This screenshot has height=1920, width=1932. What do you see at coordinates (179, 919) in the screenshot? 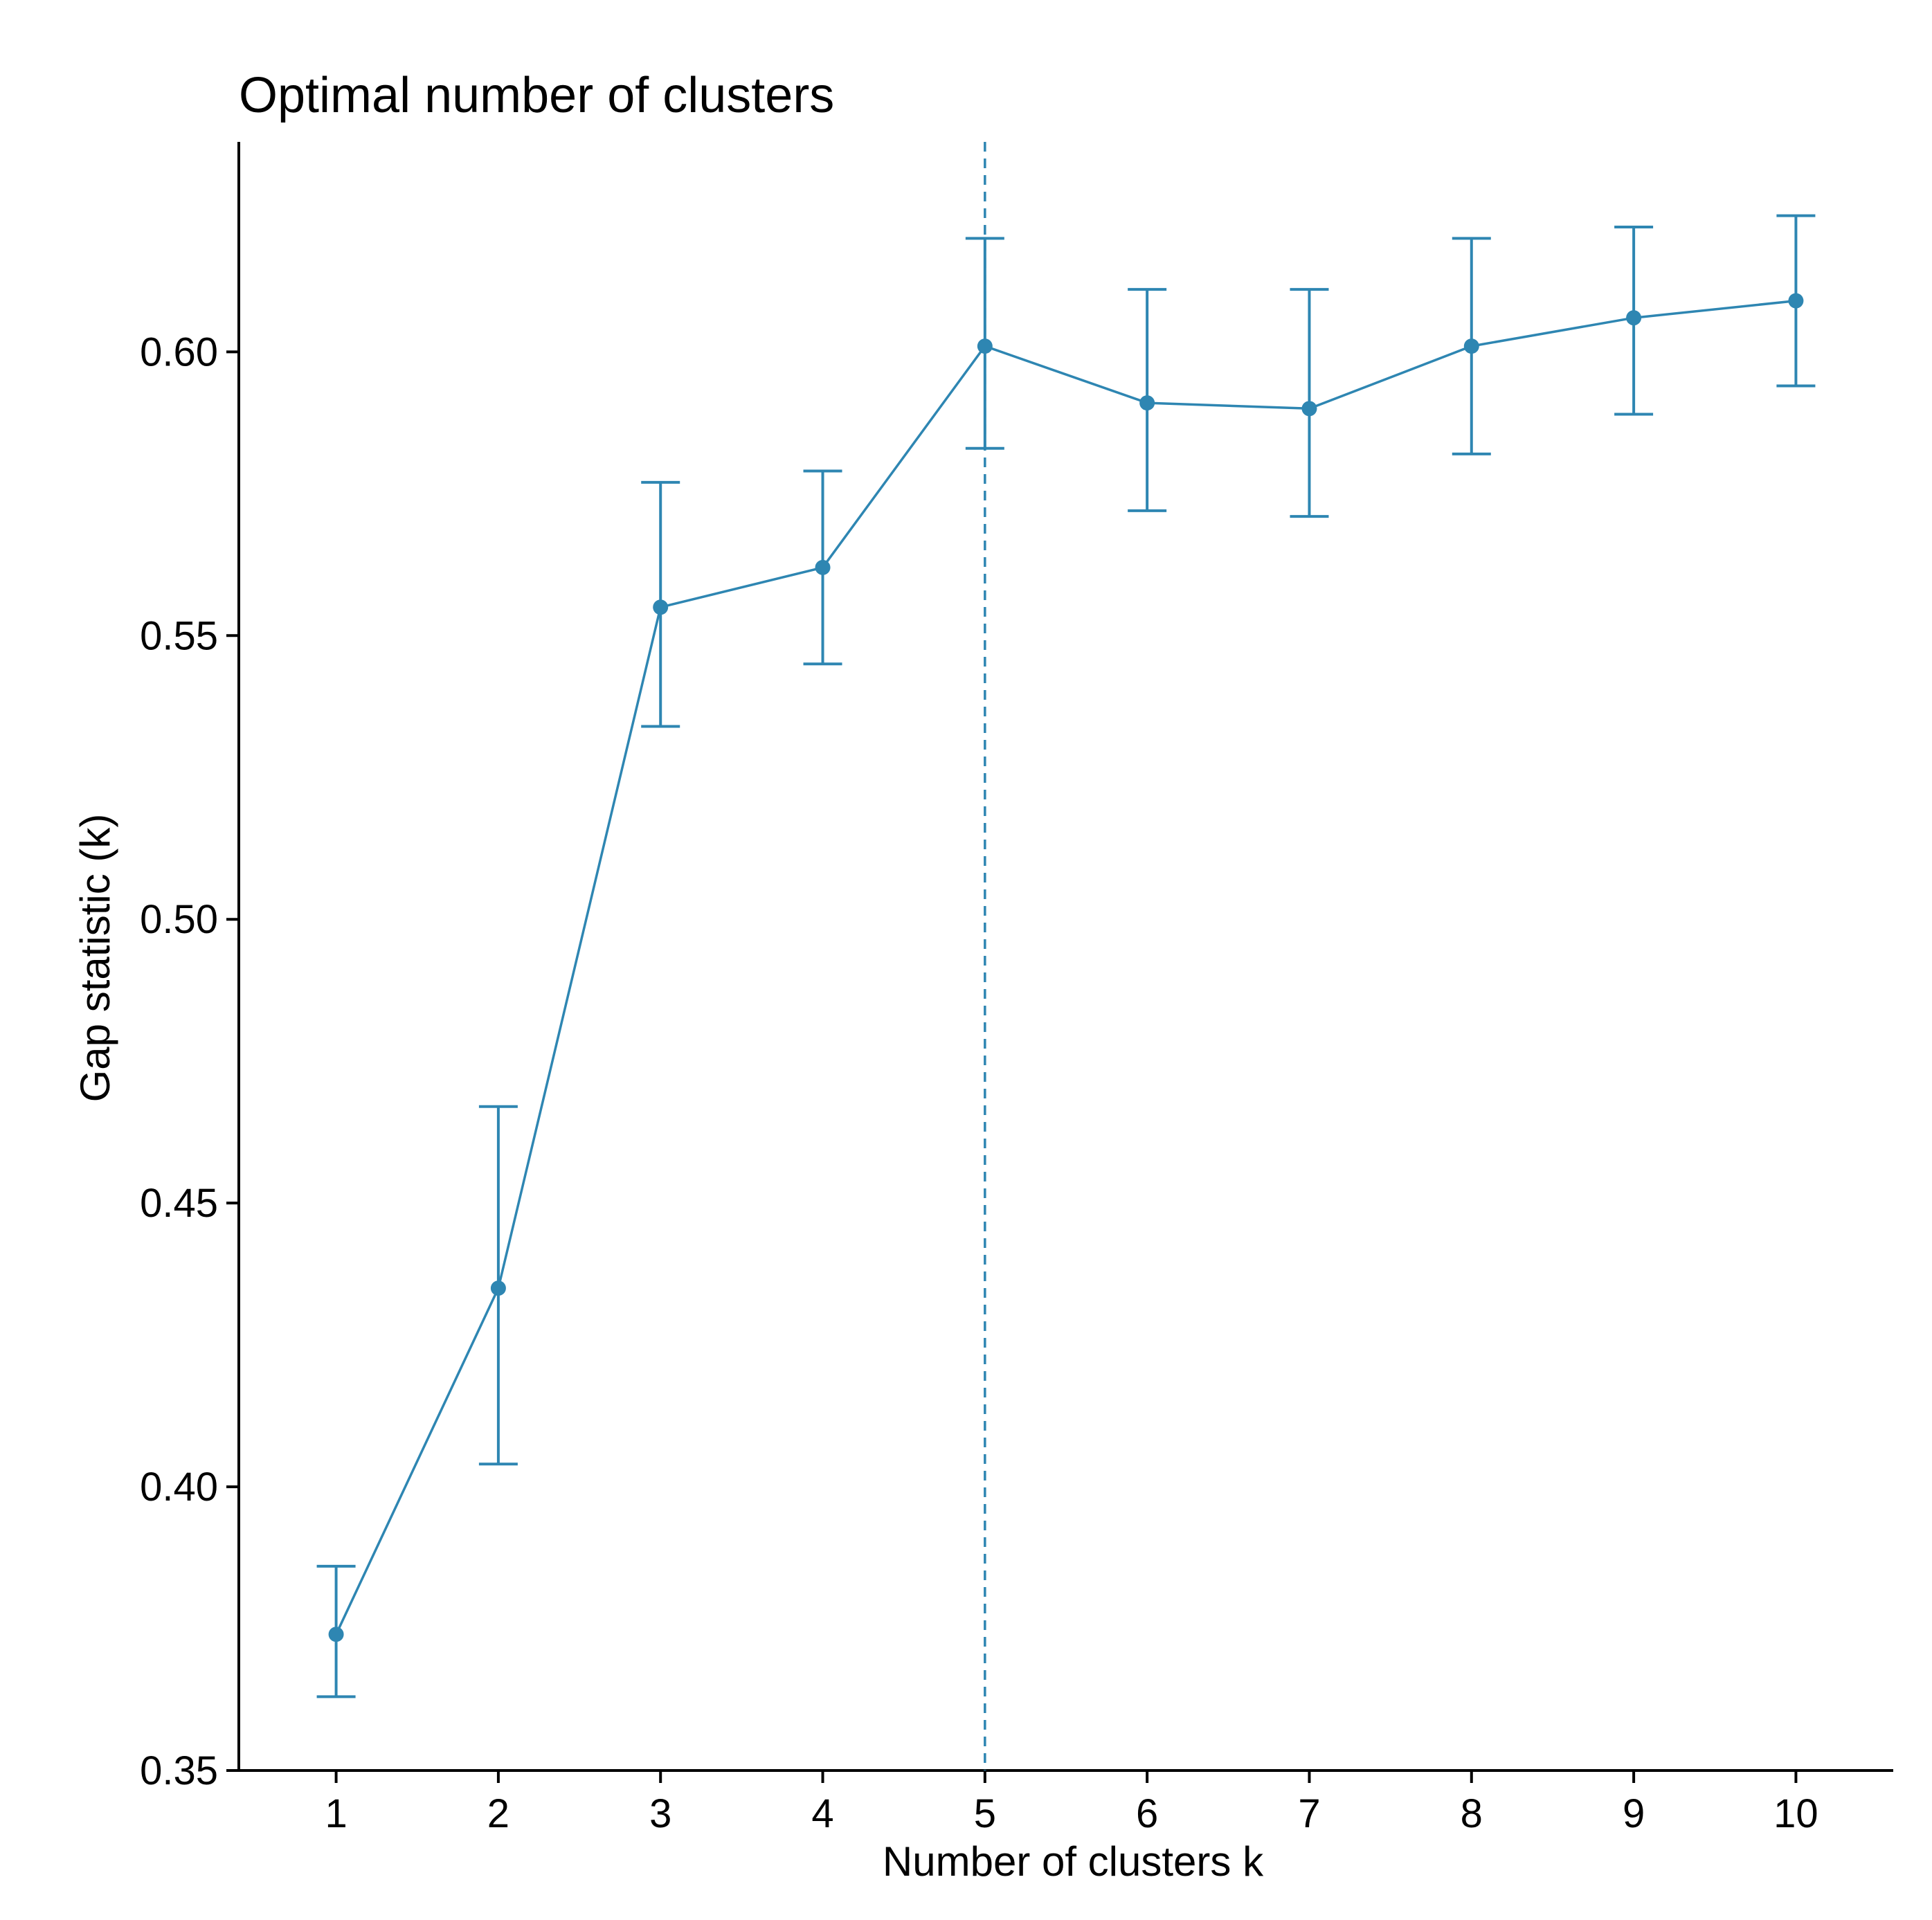
I see `y-tick-label: 0.50` at bounding box center [179, 919].